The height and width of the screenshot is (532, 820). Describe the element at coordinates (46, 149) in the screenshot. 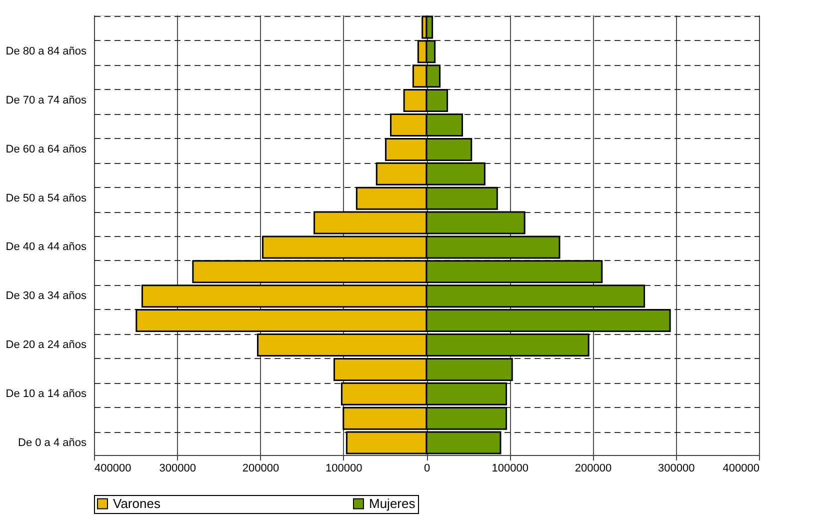

I see `y-tick-label: De 60 a 64 años` at that location.